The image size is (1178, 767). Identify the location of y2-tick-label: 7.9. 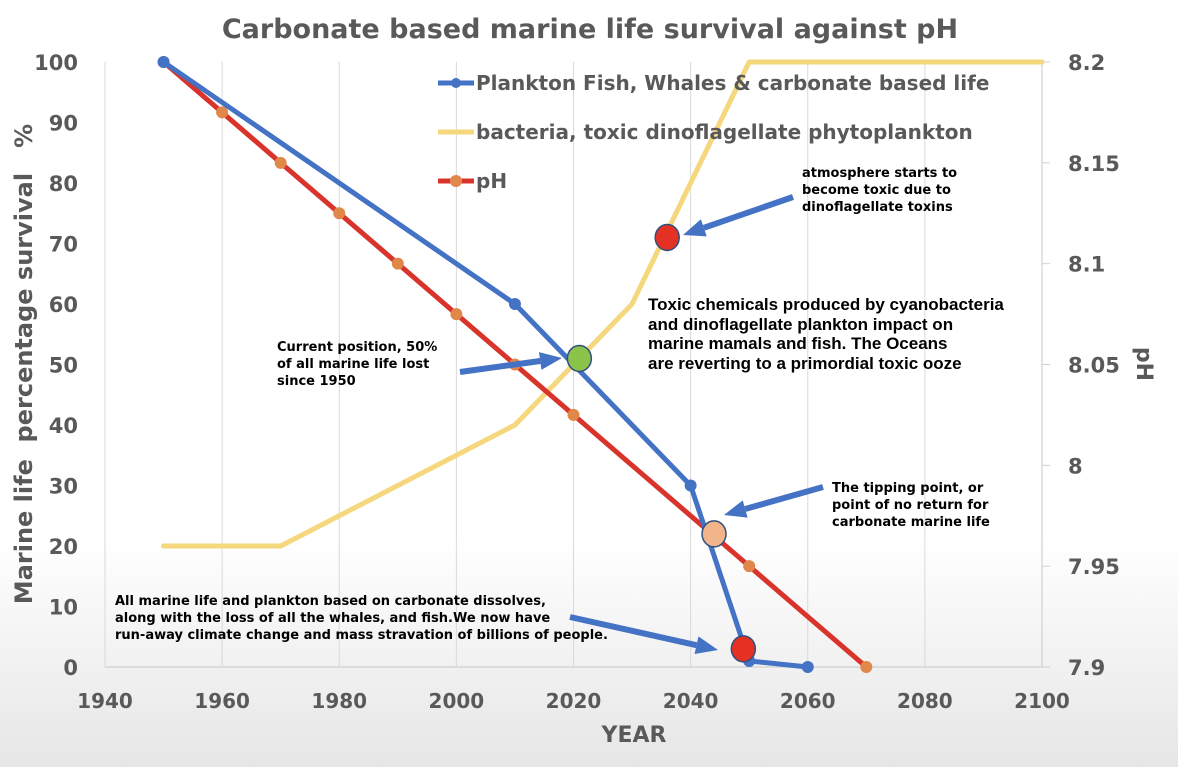
(1086, 668).